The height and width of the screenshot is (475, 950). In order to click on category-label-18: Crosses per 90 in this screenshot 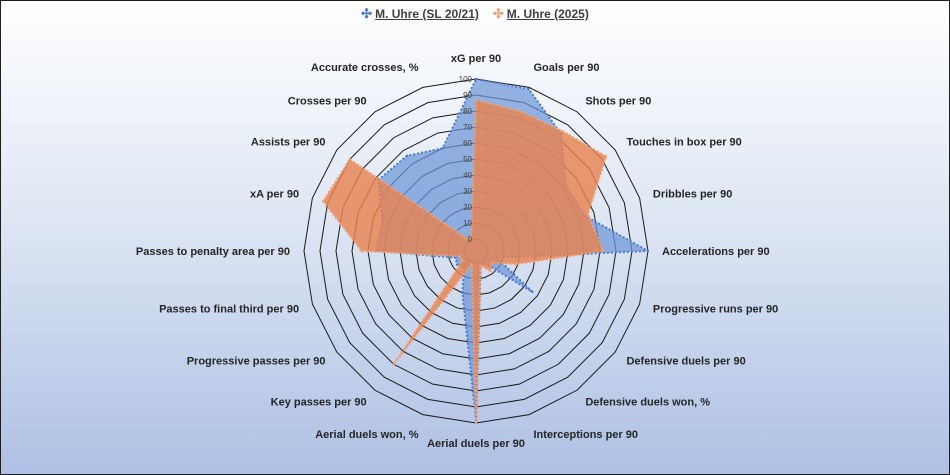, I will do `click(327, 102)`.